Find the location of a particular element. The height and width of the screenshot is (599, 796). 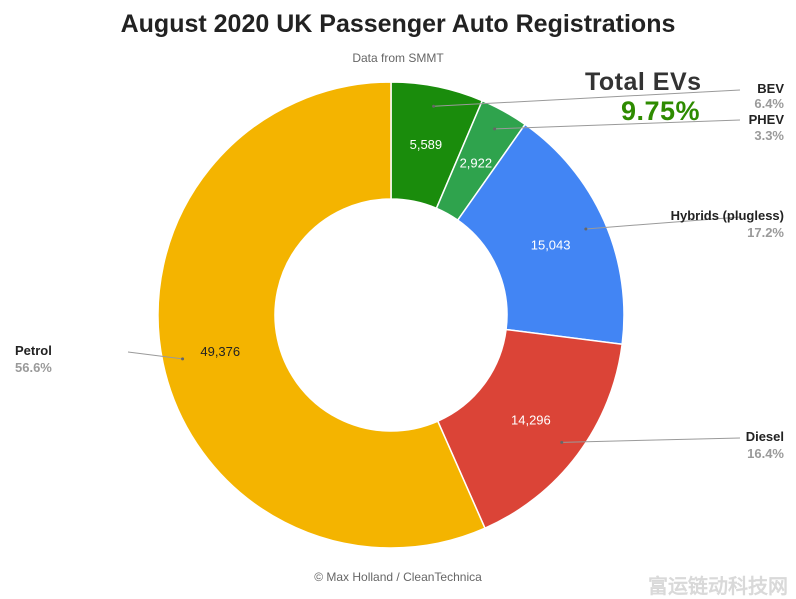

leader-dot-hybrids is located at coordinates (586, 229).